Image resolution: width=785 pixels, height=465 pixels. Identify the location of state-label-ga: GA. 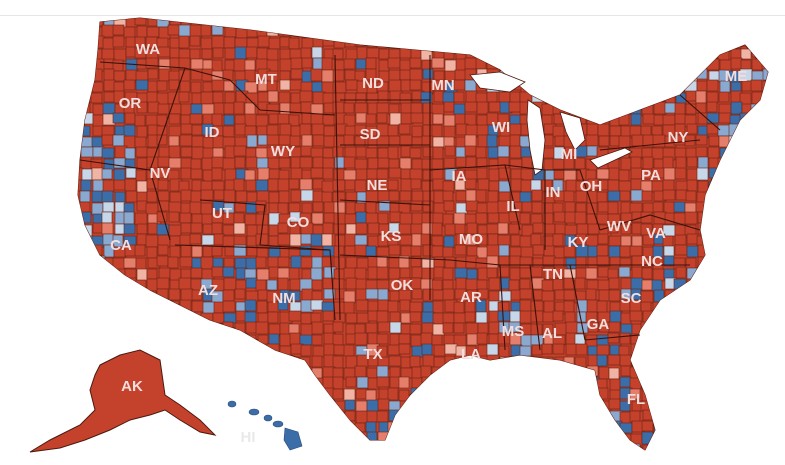
(598, 324).